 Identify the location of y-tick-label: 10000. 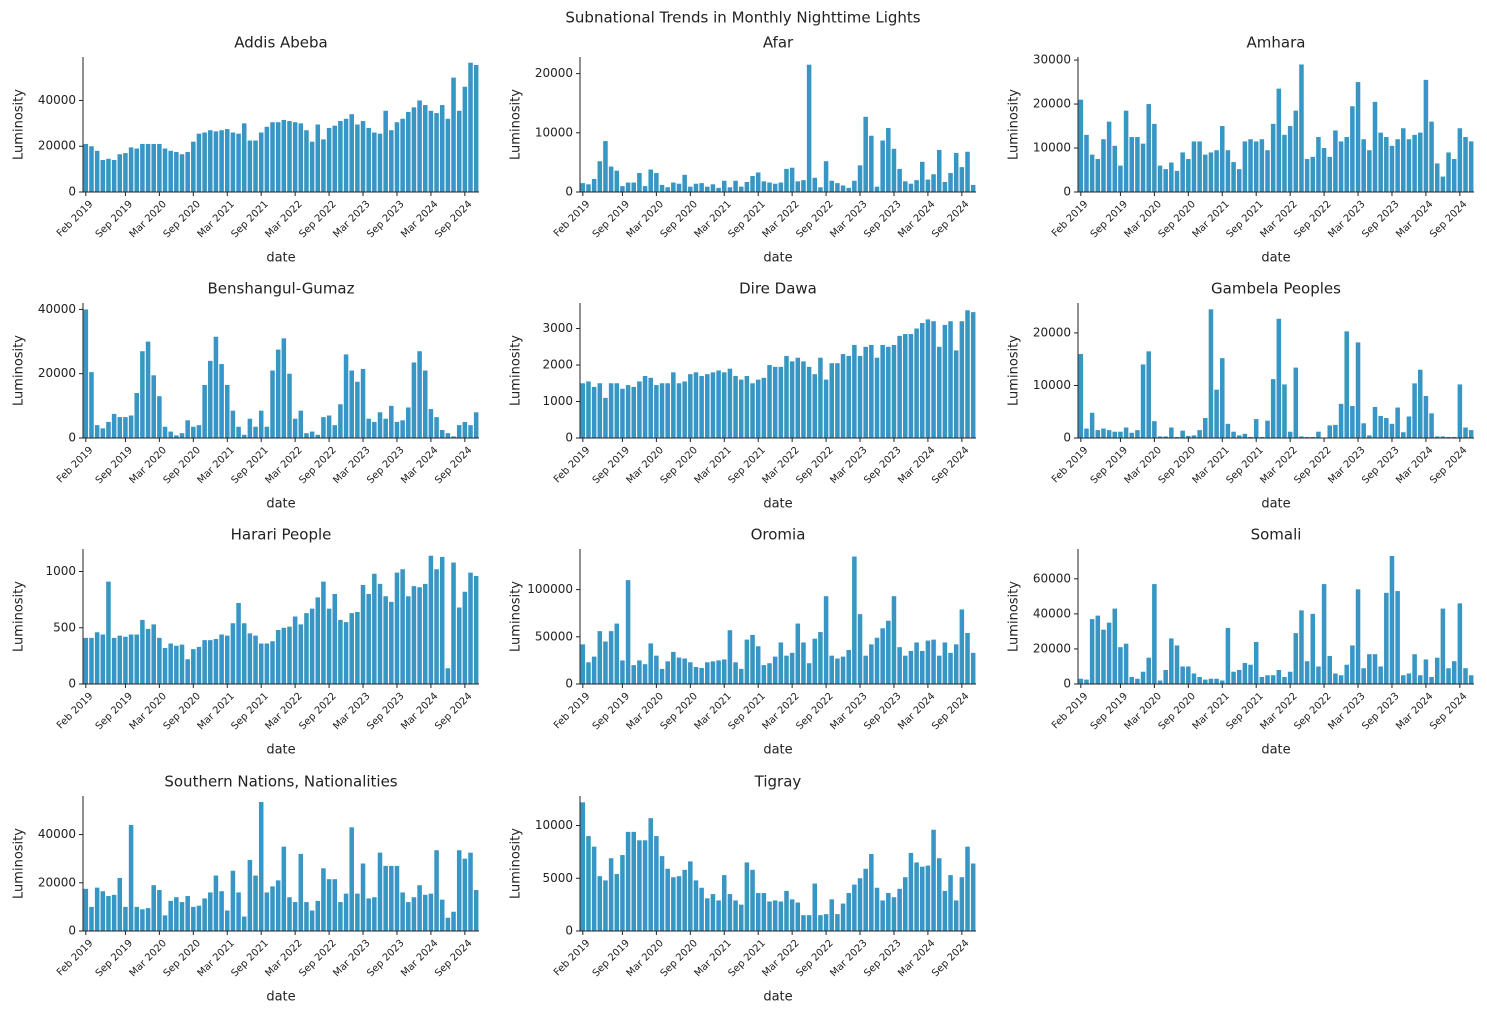
(1052, 385).